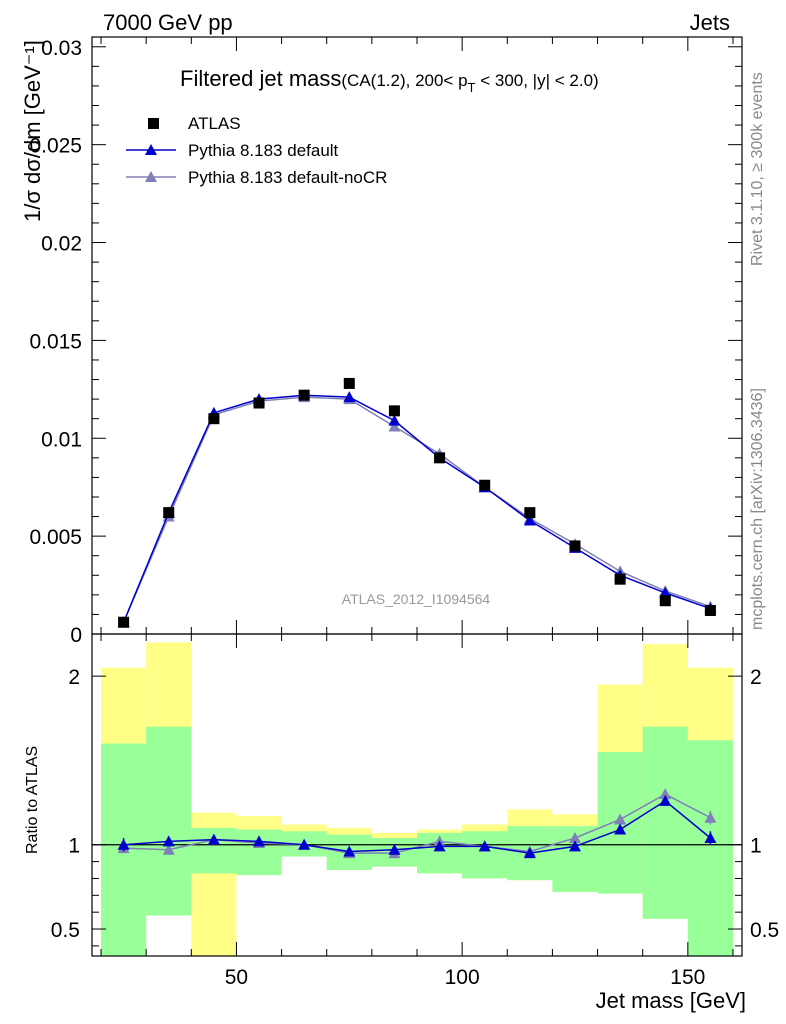 The height and width of the screenshot is (1024, 786). What do you see at coordinates (671, 1000) in the screenshot?
I see `ratio-xlabel: Jet mass [GeV]` at bounding box center [671, 1000].